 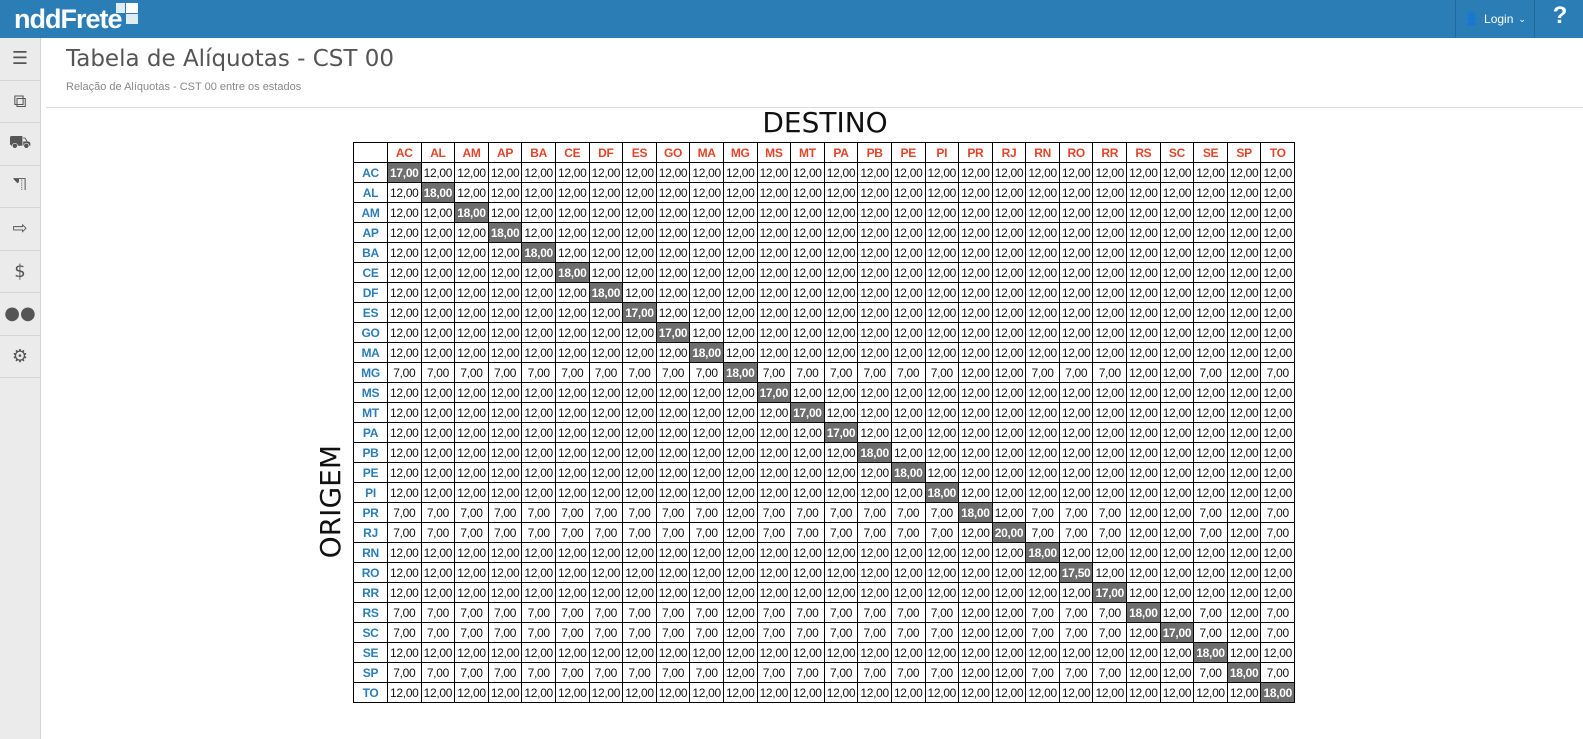 I want to click on sidebar-menu-toggle: ☰, so click(x=20, y=59).